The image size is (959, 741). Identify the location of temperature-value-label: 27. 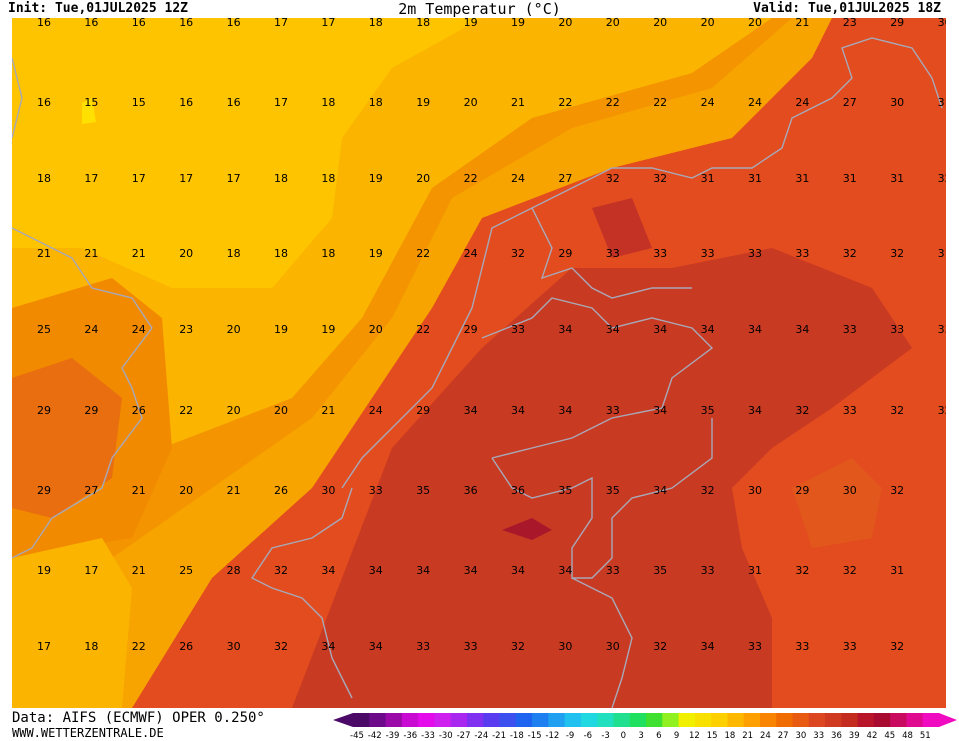
(850, 102).